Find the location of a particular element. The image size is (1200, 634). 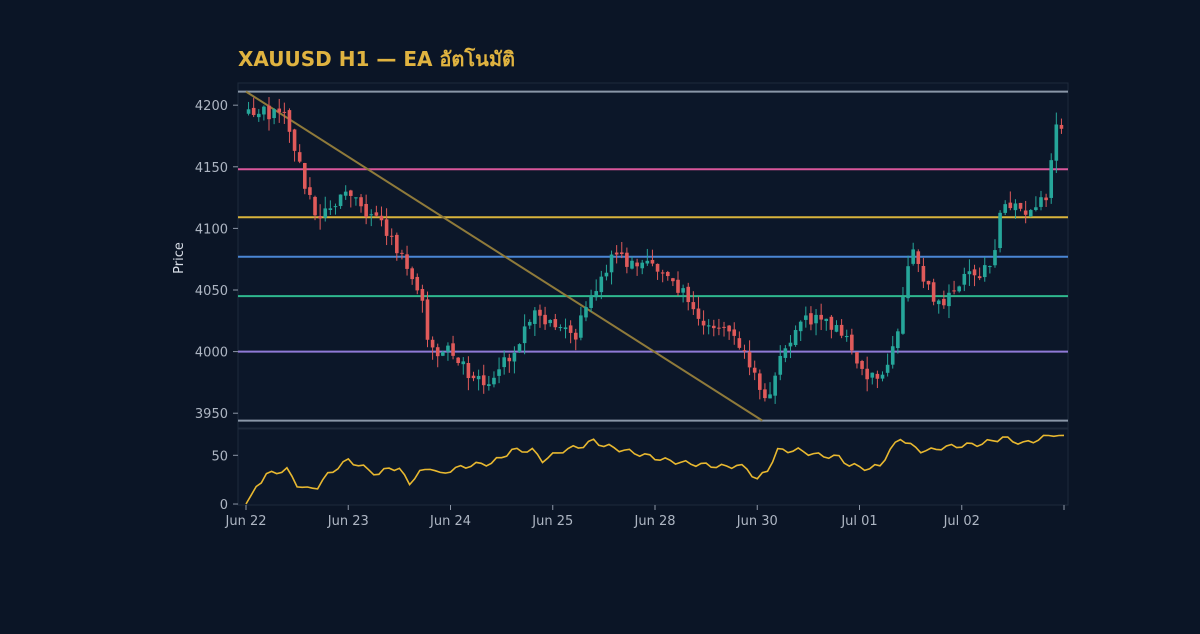

y-tick-label: 4150 is located at coordinates (211, 168).